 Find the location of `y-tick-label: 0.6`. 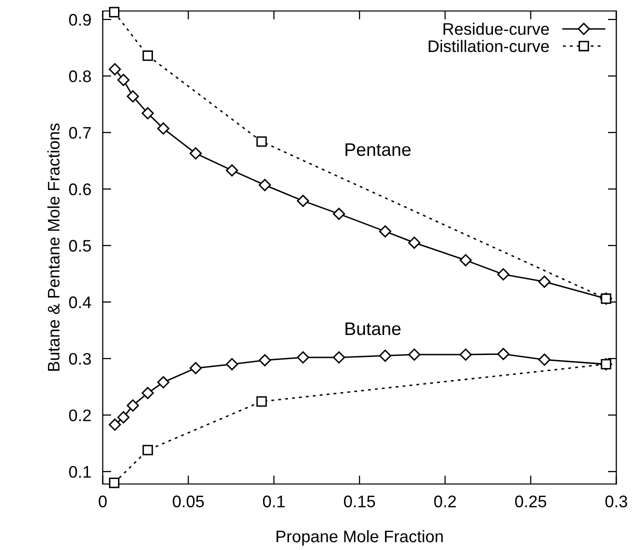

y-tick-label: 0.6 is located at coordinates (80, 189).